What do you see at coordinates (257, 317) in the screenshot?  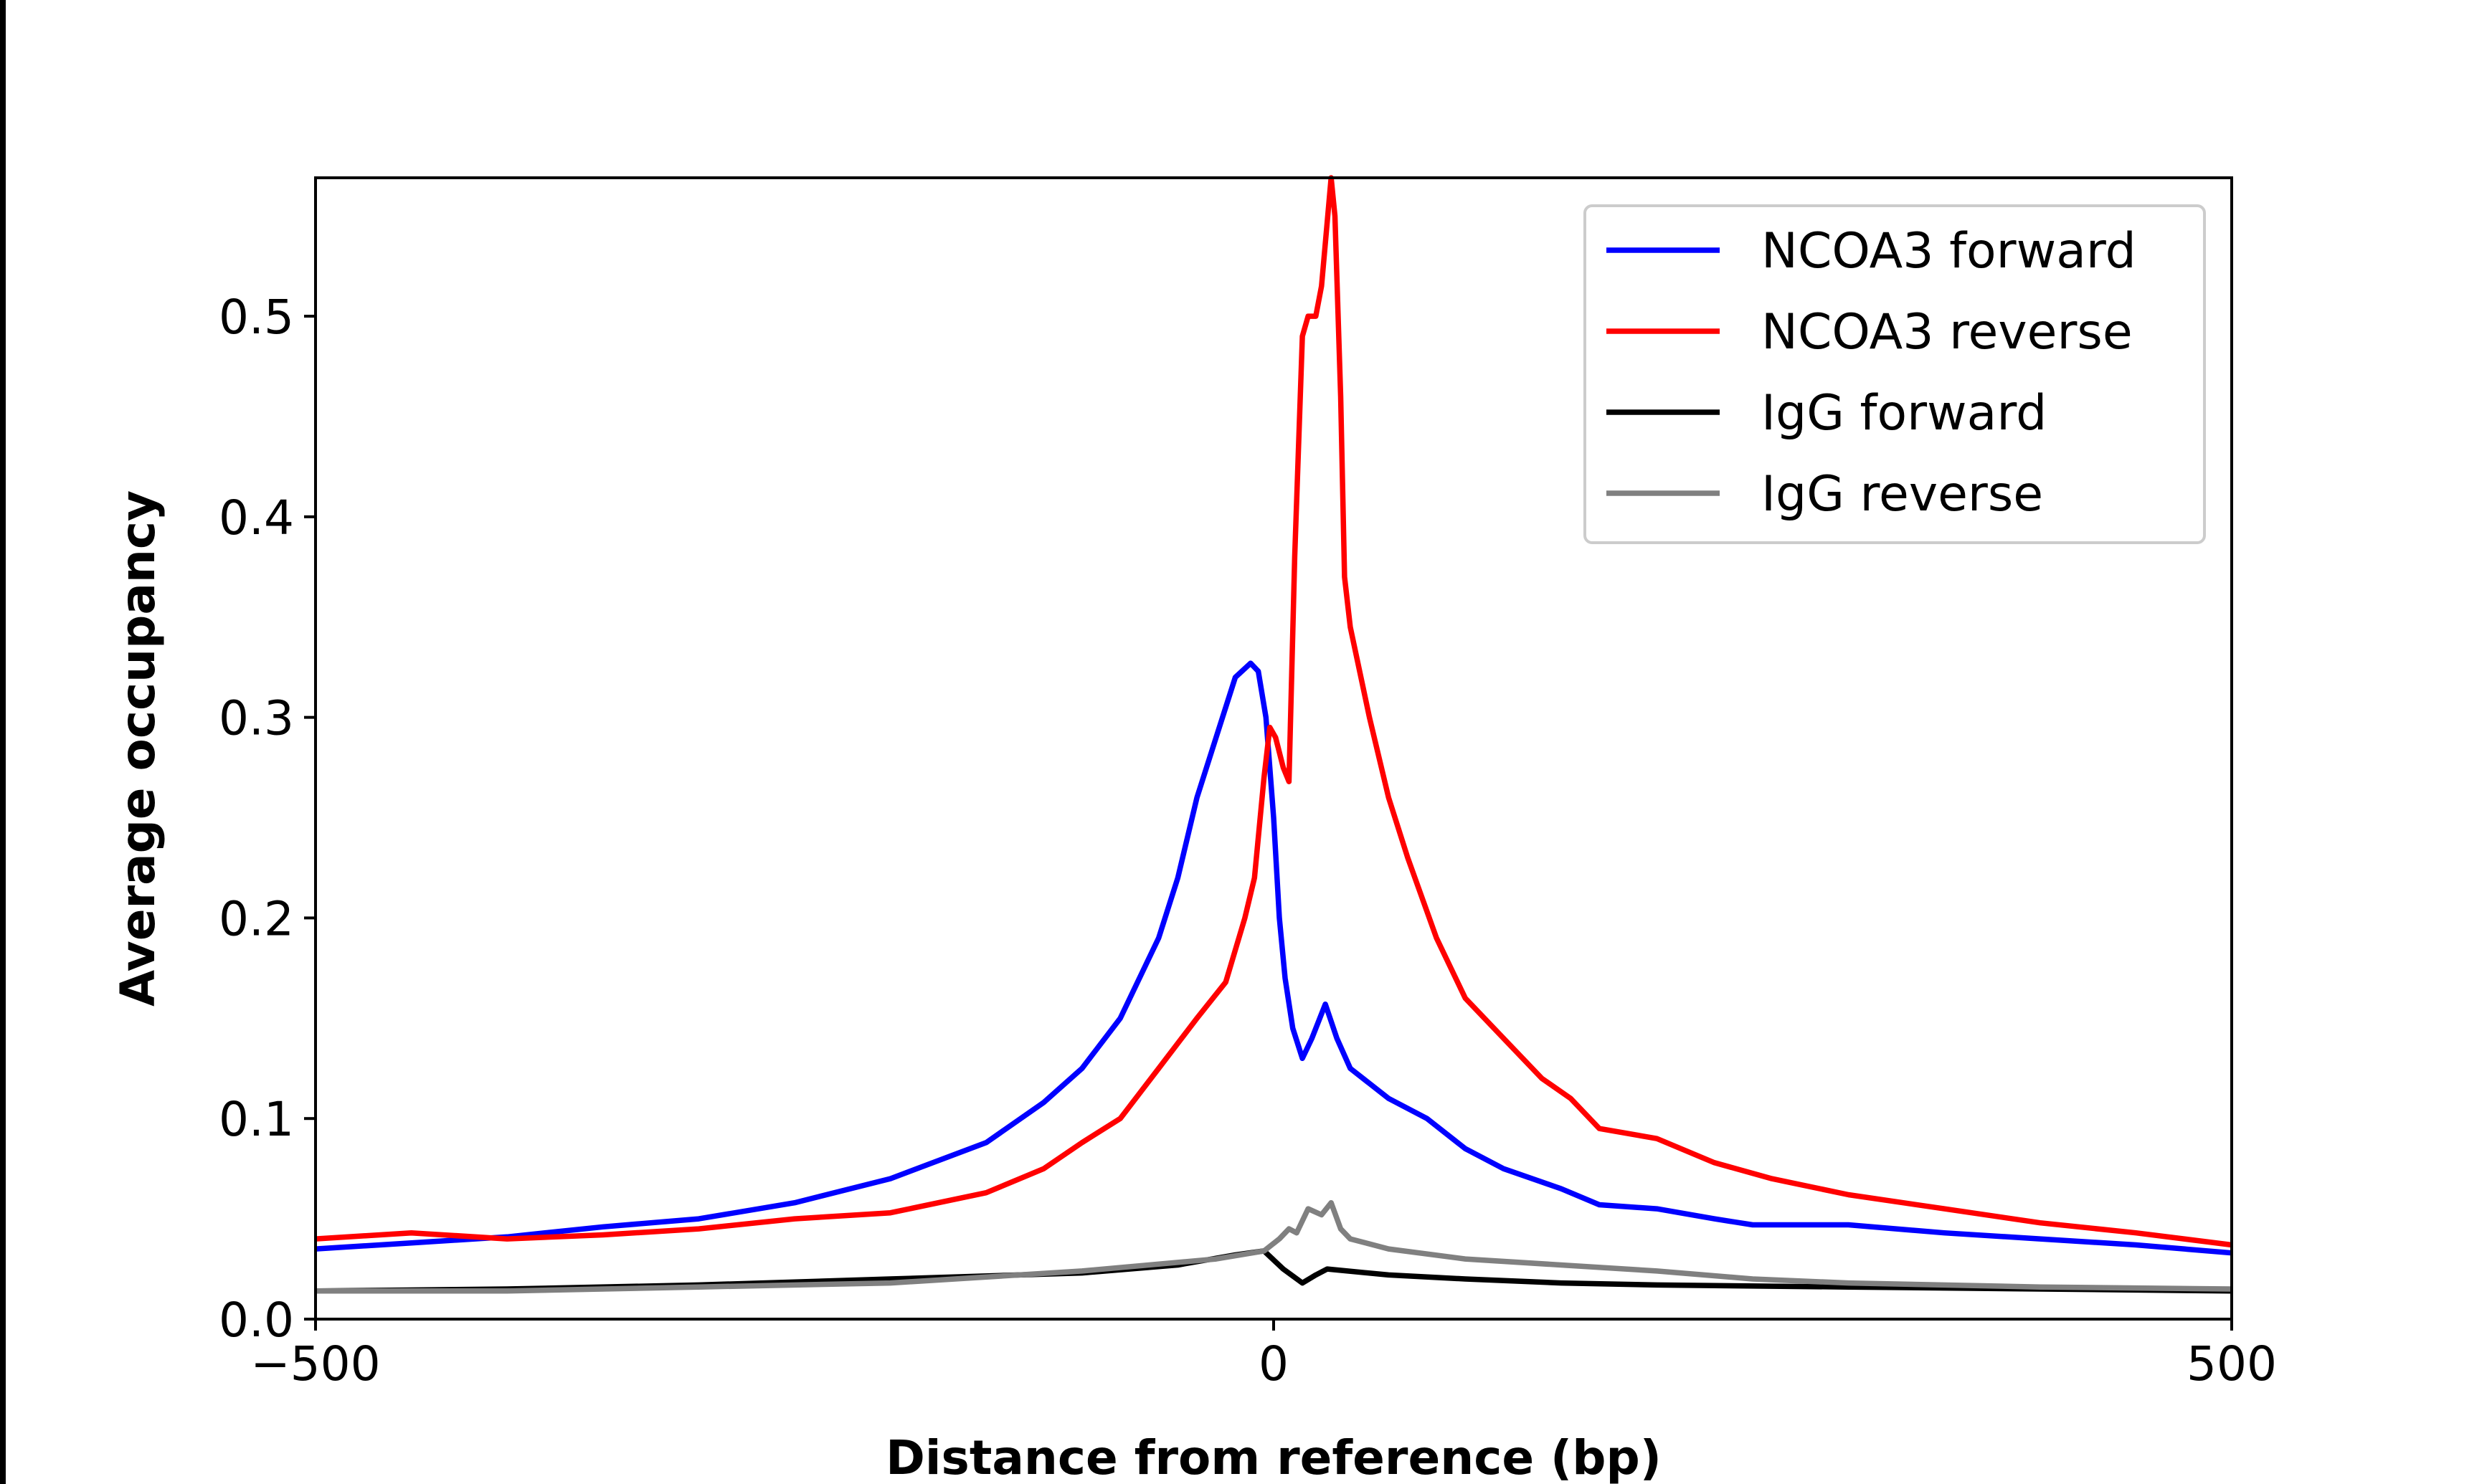 I see `y-tick-label: 0.5` at bounding box center [257, 317].